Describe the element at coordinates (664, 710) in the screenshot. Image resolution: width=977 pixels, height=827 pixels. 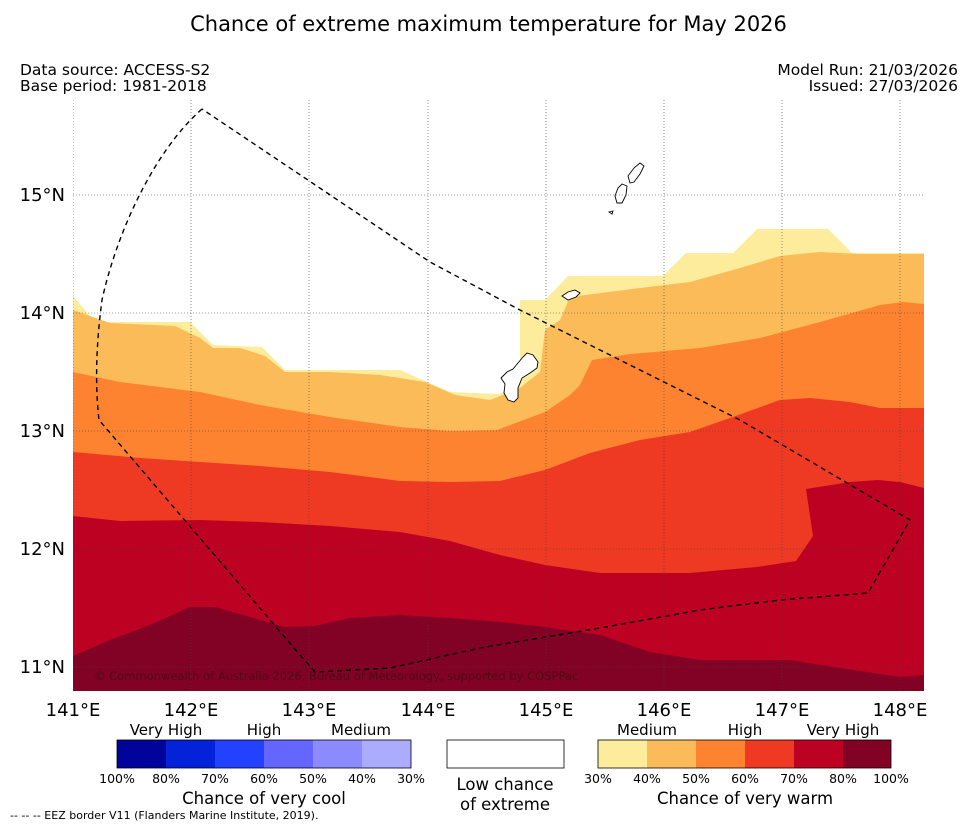
I see `lon-label: 146°E` at that location.